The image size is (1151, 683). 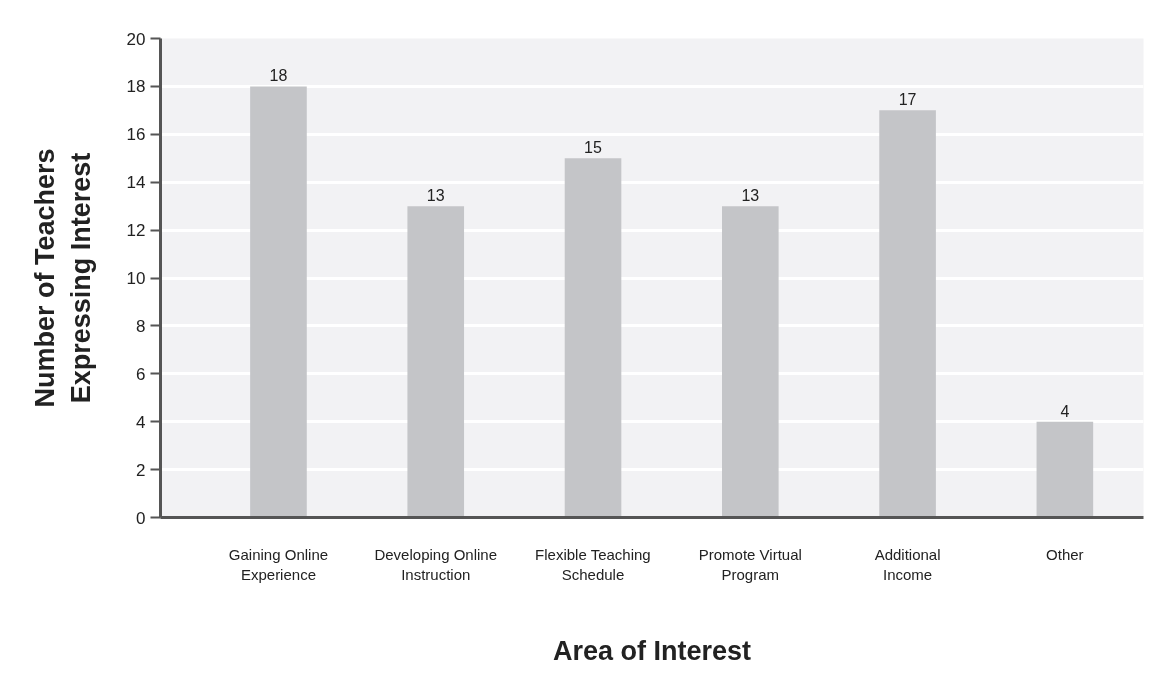 I want to click on y-tick-label: 10, so click(x=136, y=278).